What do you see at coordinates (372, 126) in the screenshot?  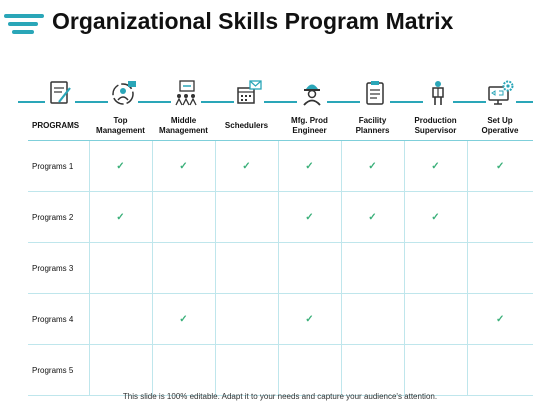 I see `column-header: Facility Planners` at bounding box center [372, 126].